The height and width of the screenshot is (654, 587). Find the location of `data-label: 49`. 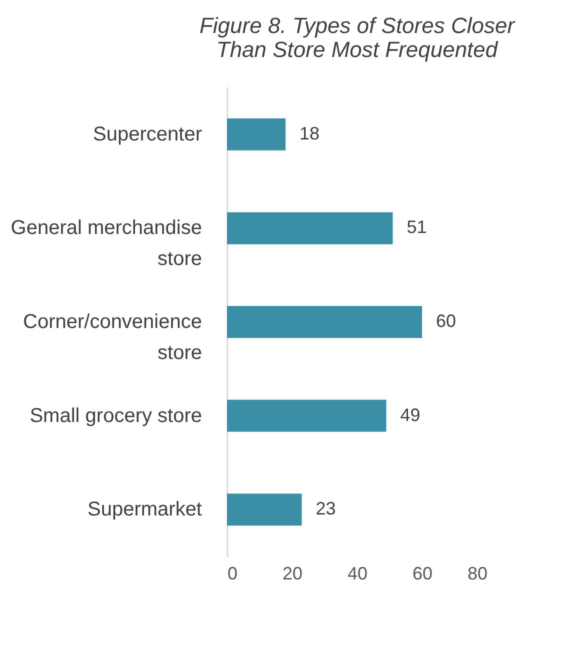

data-label: 49 is located at coordinates (410, 414).